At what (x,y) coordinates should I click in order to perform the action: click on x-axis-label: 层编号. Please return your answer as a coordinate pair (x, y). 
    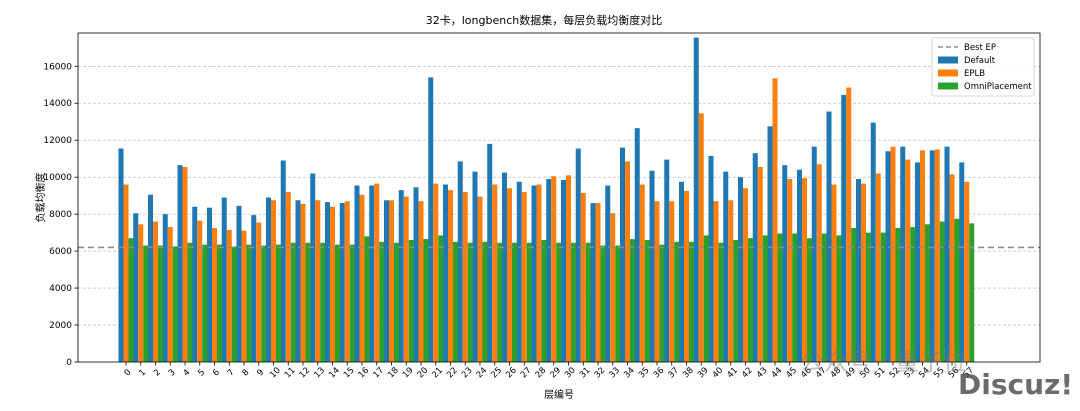
    Looking at the image, I should click on (559, 394).